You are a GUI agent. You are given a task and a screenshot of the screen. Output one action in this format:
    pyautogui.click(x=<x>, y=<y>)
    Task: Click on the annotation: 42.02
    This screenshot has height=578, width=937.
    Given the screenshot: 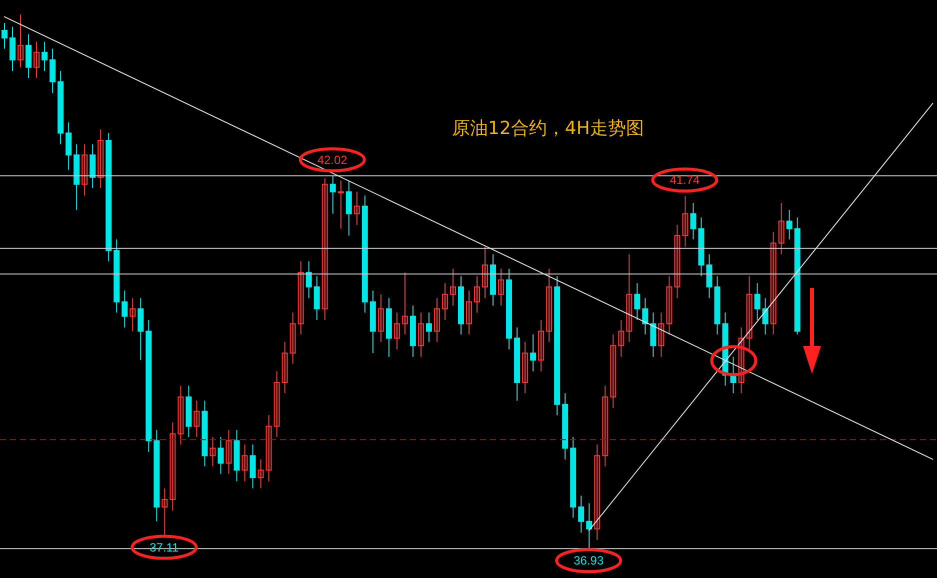 What is the action you would take?
    pyautogui.click(x=332, y=159)
    